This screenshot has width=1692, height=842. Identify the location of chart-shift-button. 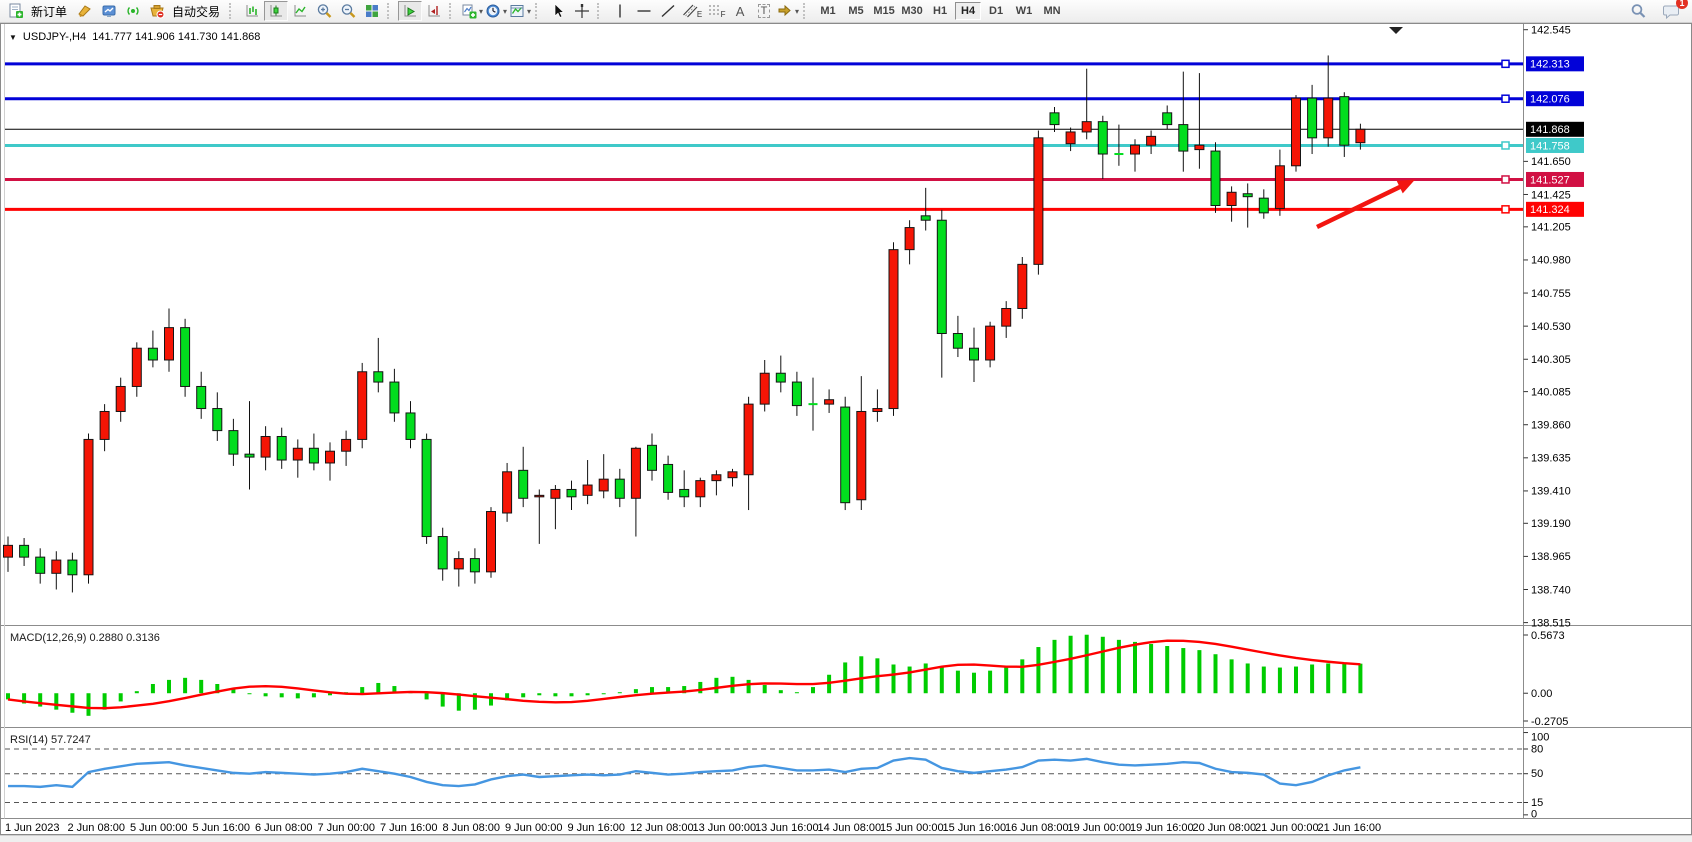
(434, 11).